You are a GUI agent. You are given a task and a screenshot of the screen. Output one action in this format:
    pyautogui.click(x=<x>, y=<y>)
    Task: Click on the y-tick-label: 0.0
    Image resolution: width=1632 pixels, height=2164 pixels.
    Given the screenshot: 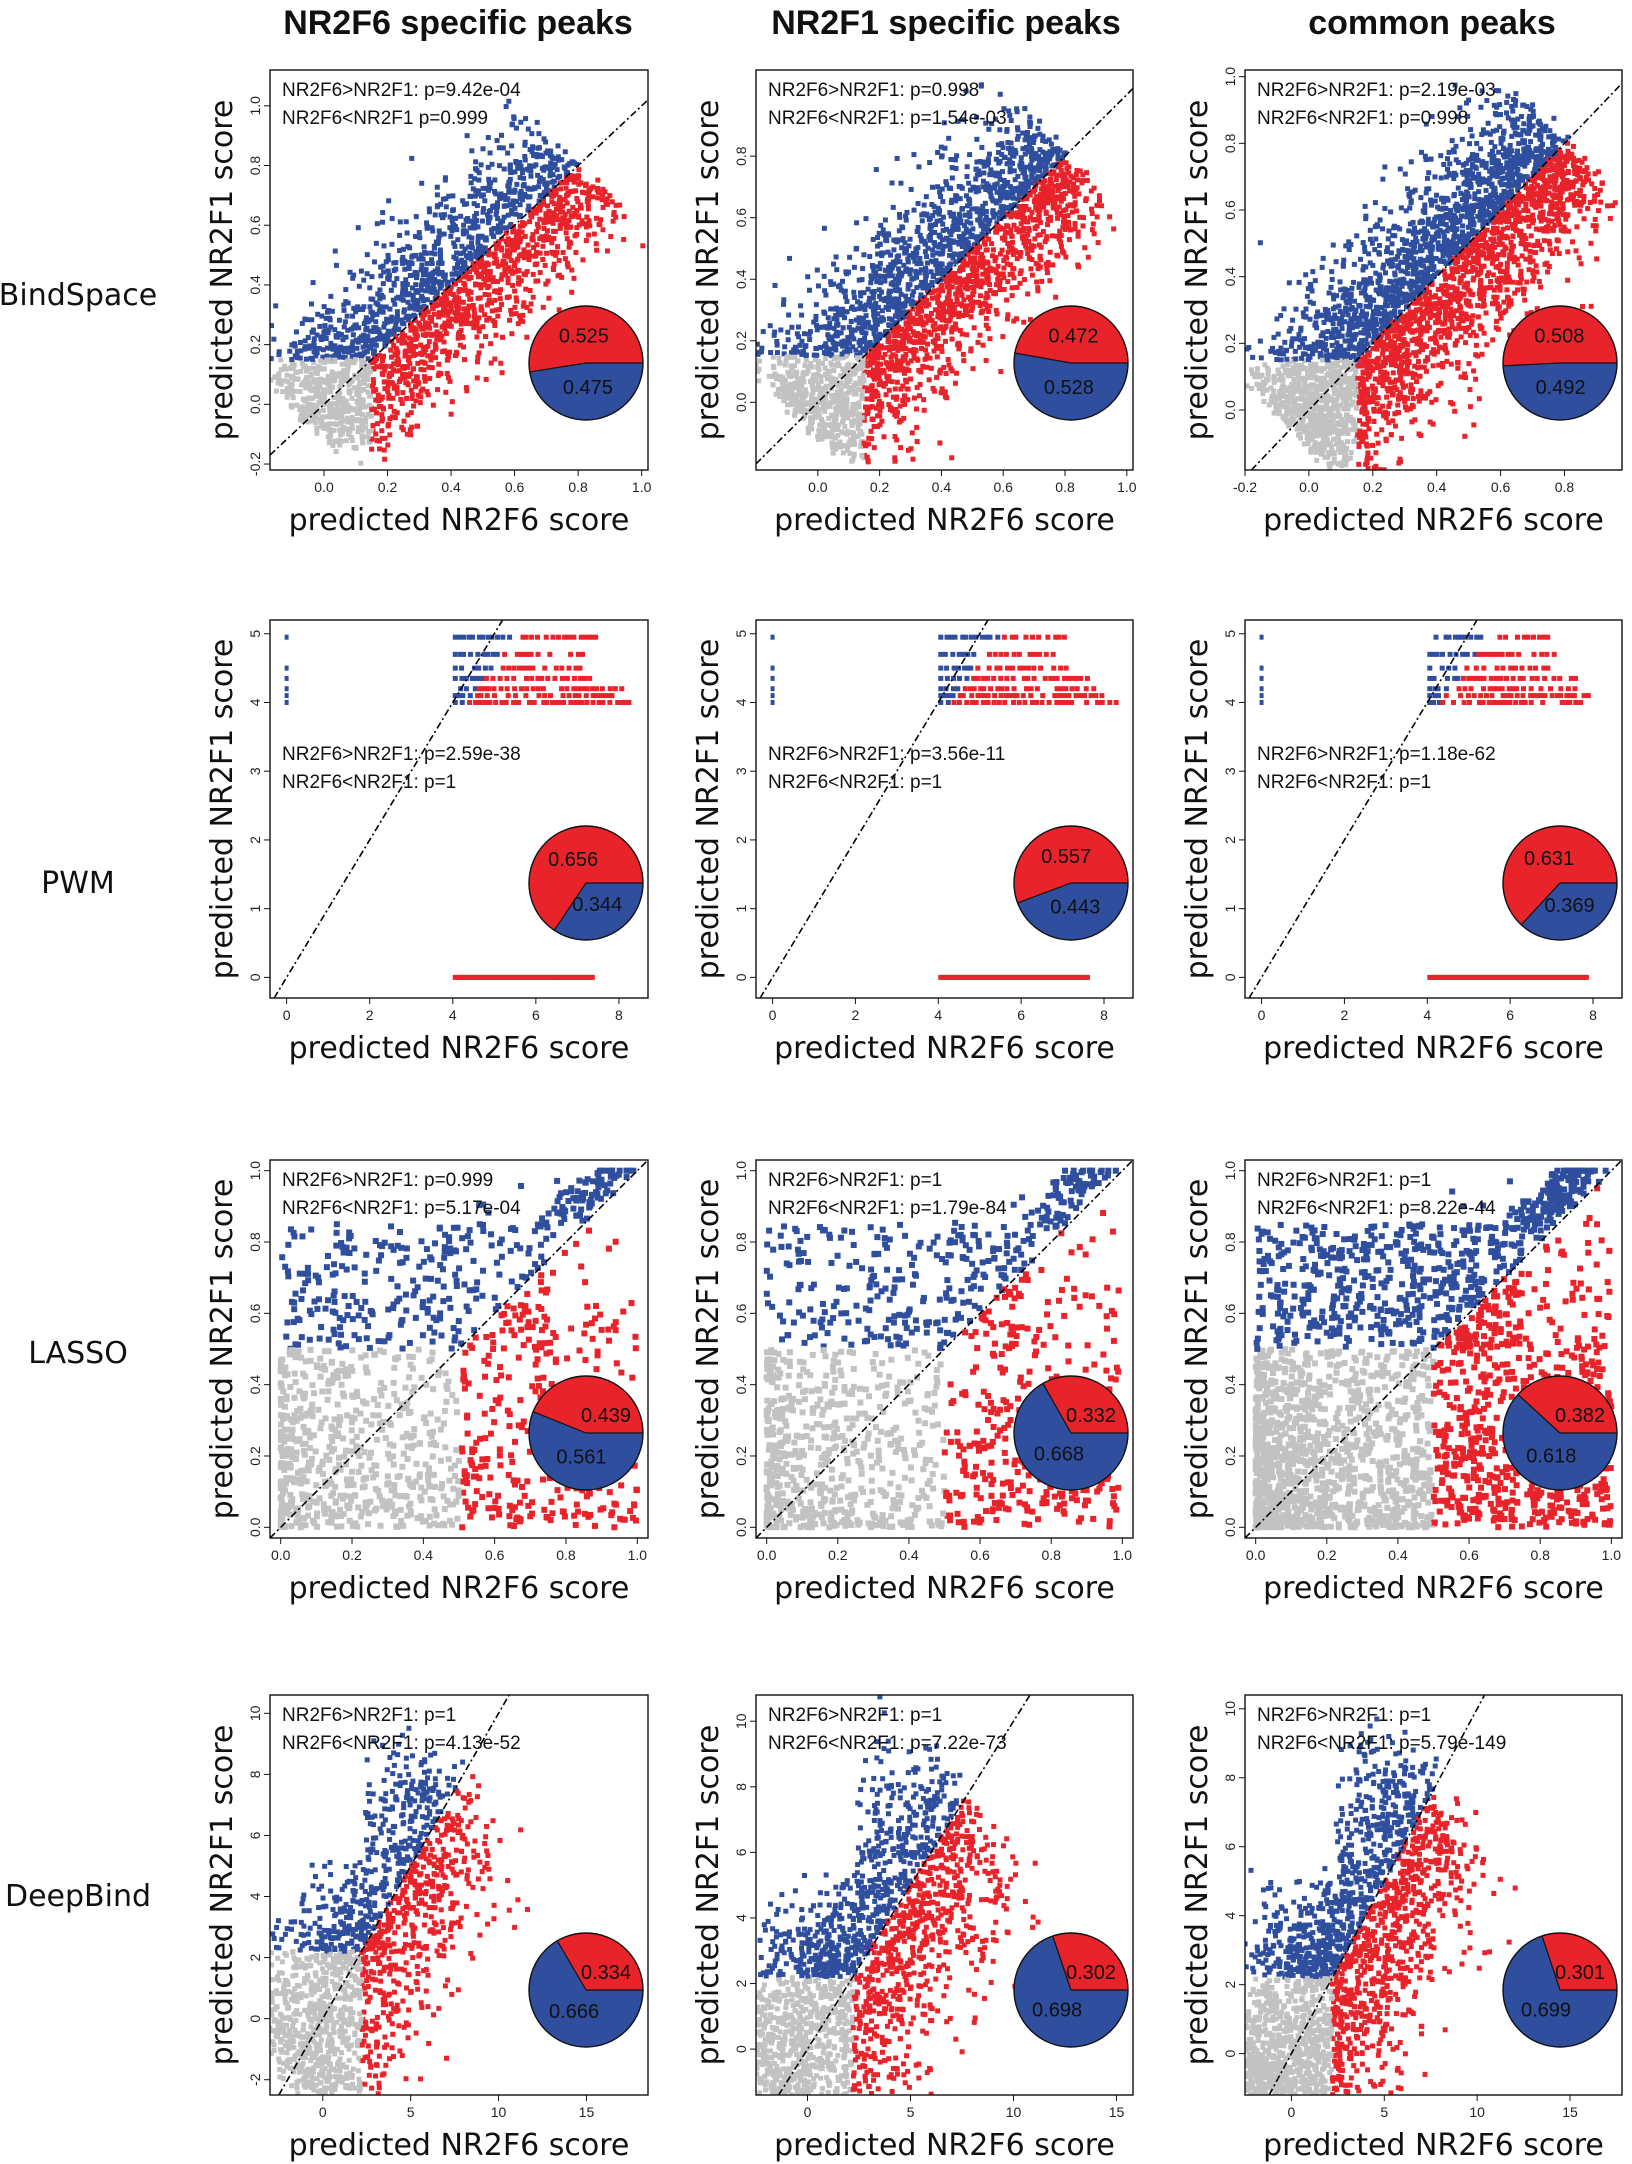 What is the action you would take?
    pyautogui.click(x=255, y=404)
    